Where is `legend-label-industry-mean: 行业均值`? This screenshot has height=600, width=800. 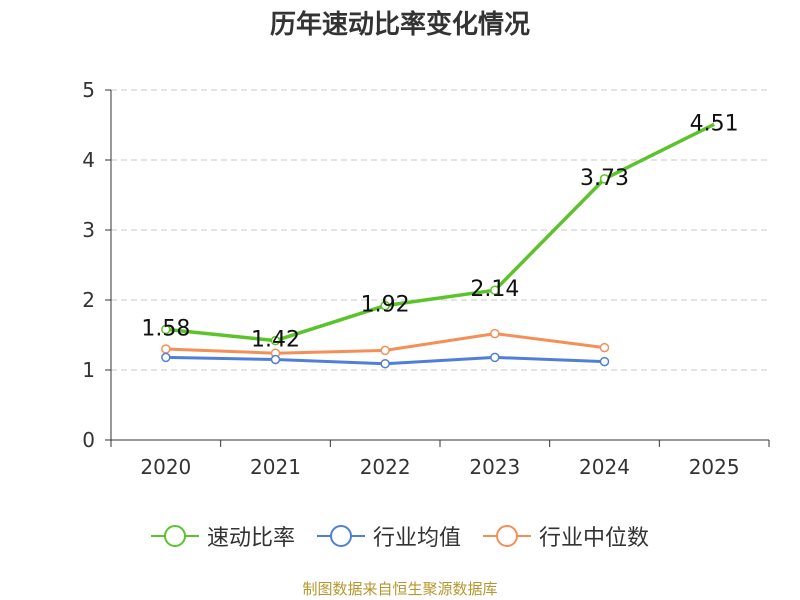 legend-label-industry-mean: 行业均值 is located at coordinates (416, 538).